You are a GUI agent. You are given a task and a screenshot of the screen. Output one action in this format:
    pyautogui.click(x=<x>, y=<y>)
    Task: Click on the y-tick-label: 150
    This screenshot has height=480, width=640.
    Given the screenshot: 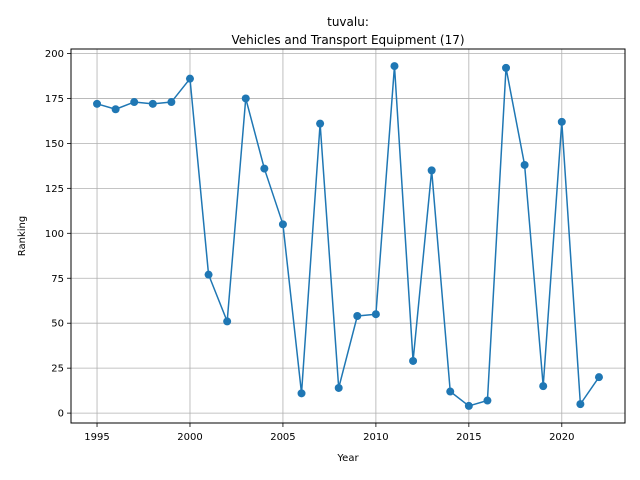 What is the action you would take?
    pyautogui.click(x=54, y=144)
    